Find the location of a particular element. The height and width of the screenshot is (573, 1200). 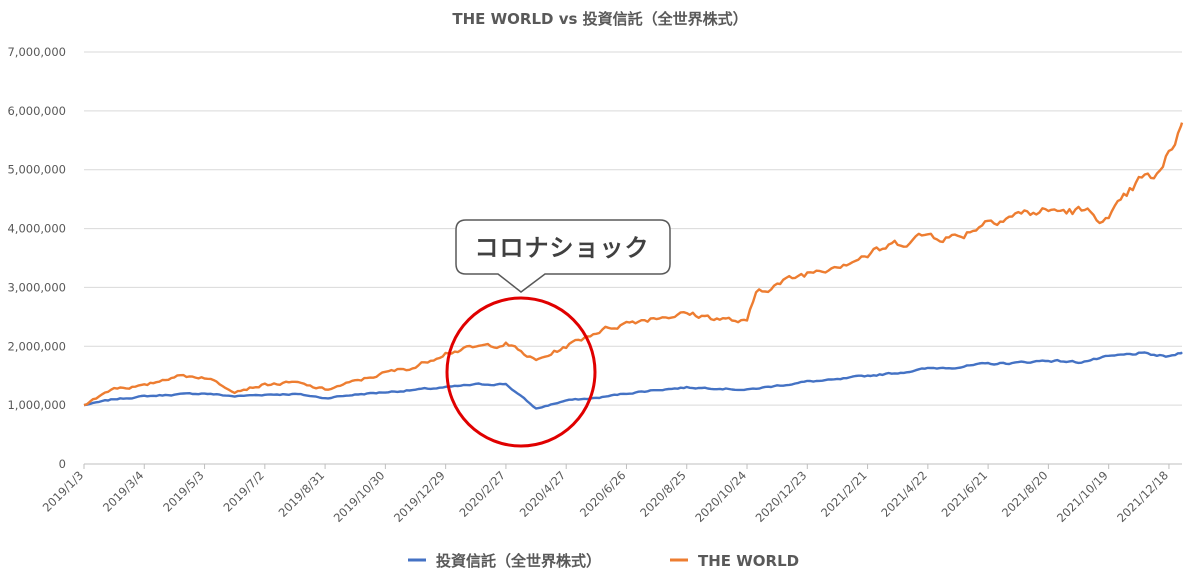

highlight-circle is located at coordinates (521, 372).